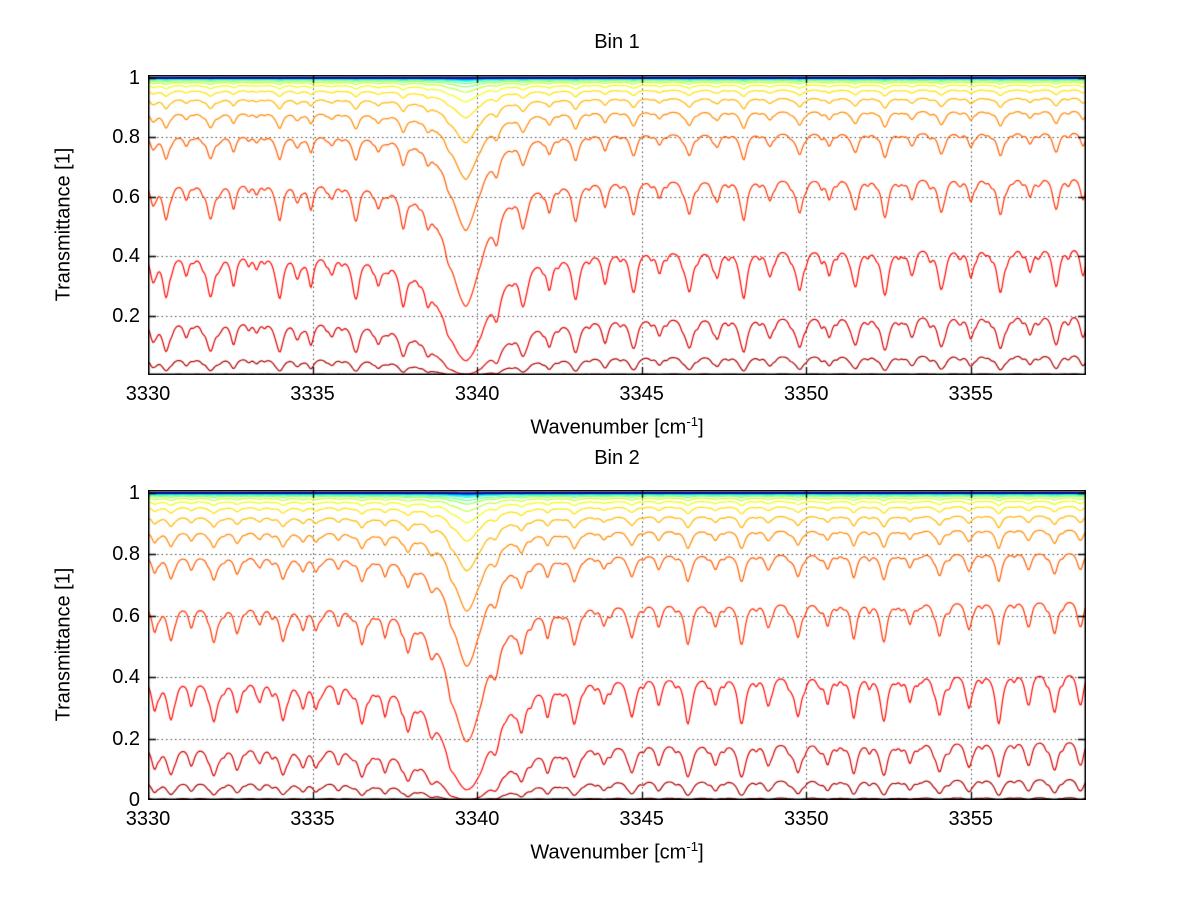 The image size is (1200, 901). I want to click on x-axis-label-bin2: Wavenumber [cm-1], so click(617, 852).